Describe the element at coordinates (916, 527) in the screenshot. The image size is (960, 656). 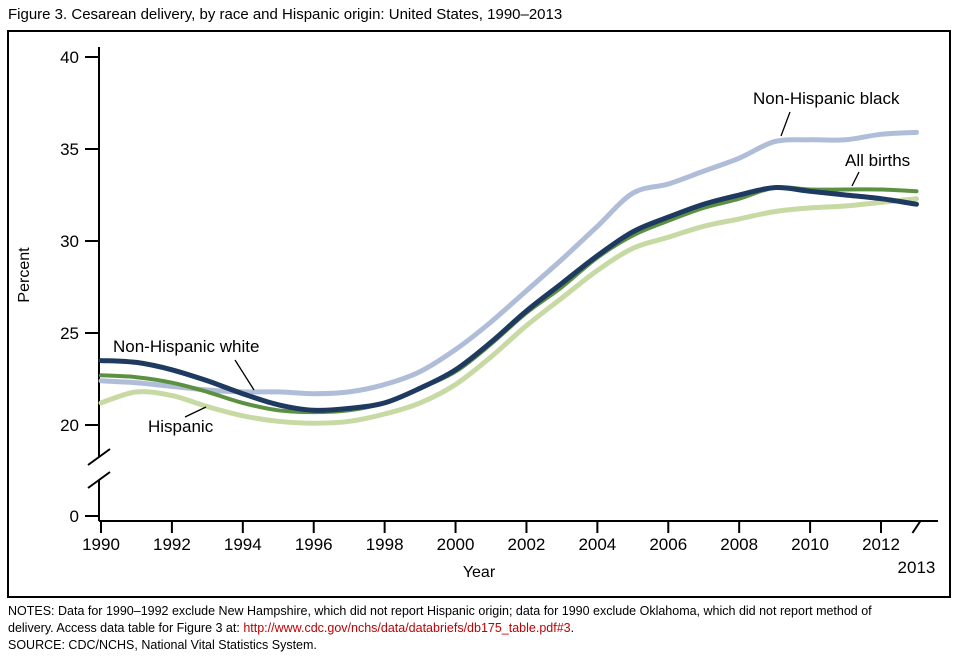
I see `x-tick-final-slanted` at that location.